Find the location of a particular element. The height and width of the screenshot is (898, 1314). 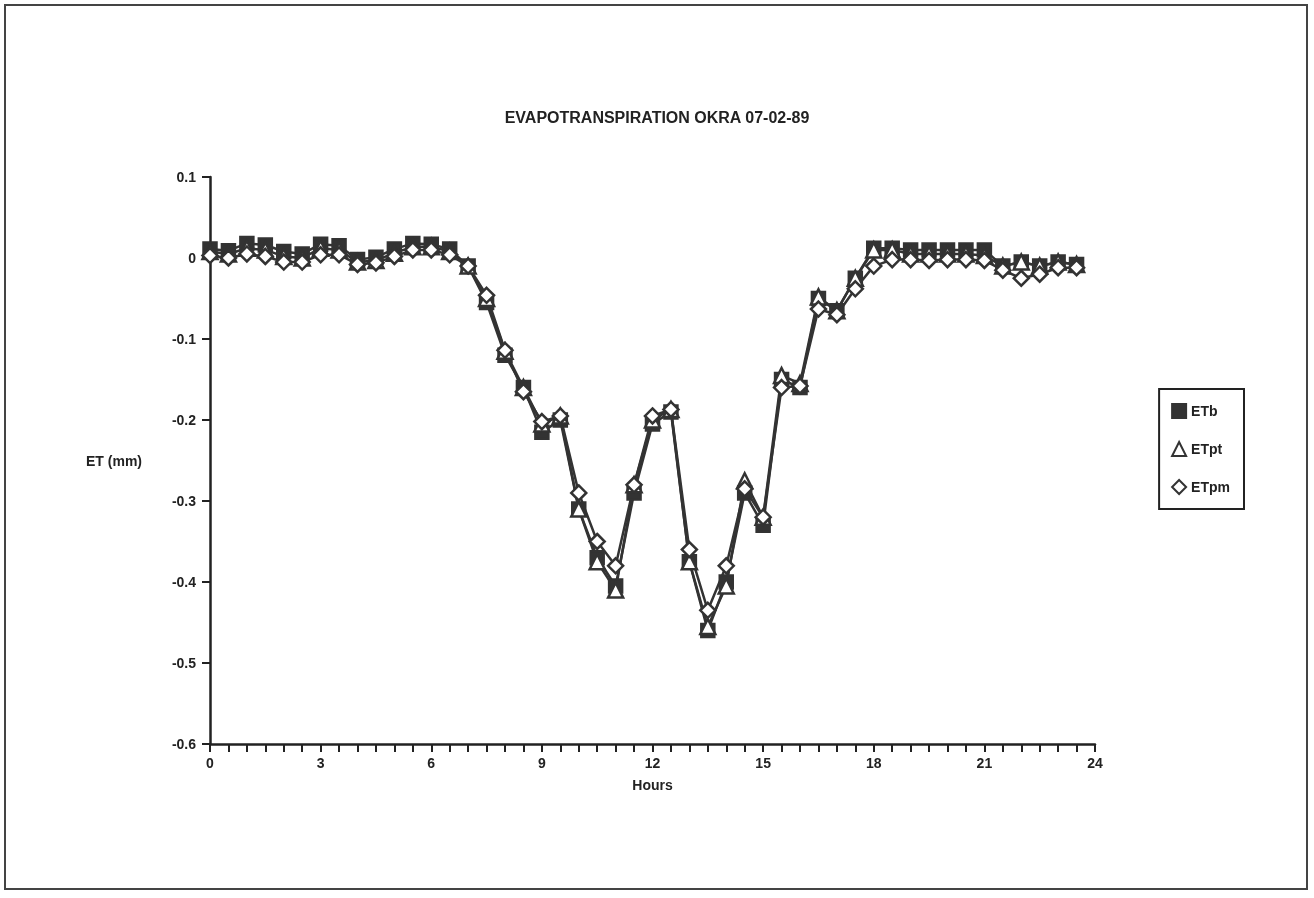

x-tick-label: 15 is located at coordinates (763, 763).